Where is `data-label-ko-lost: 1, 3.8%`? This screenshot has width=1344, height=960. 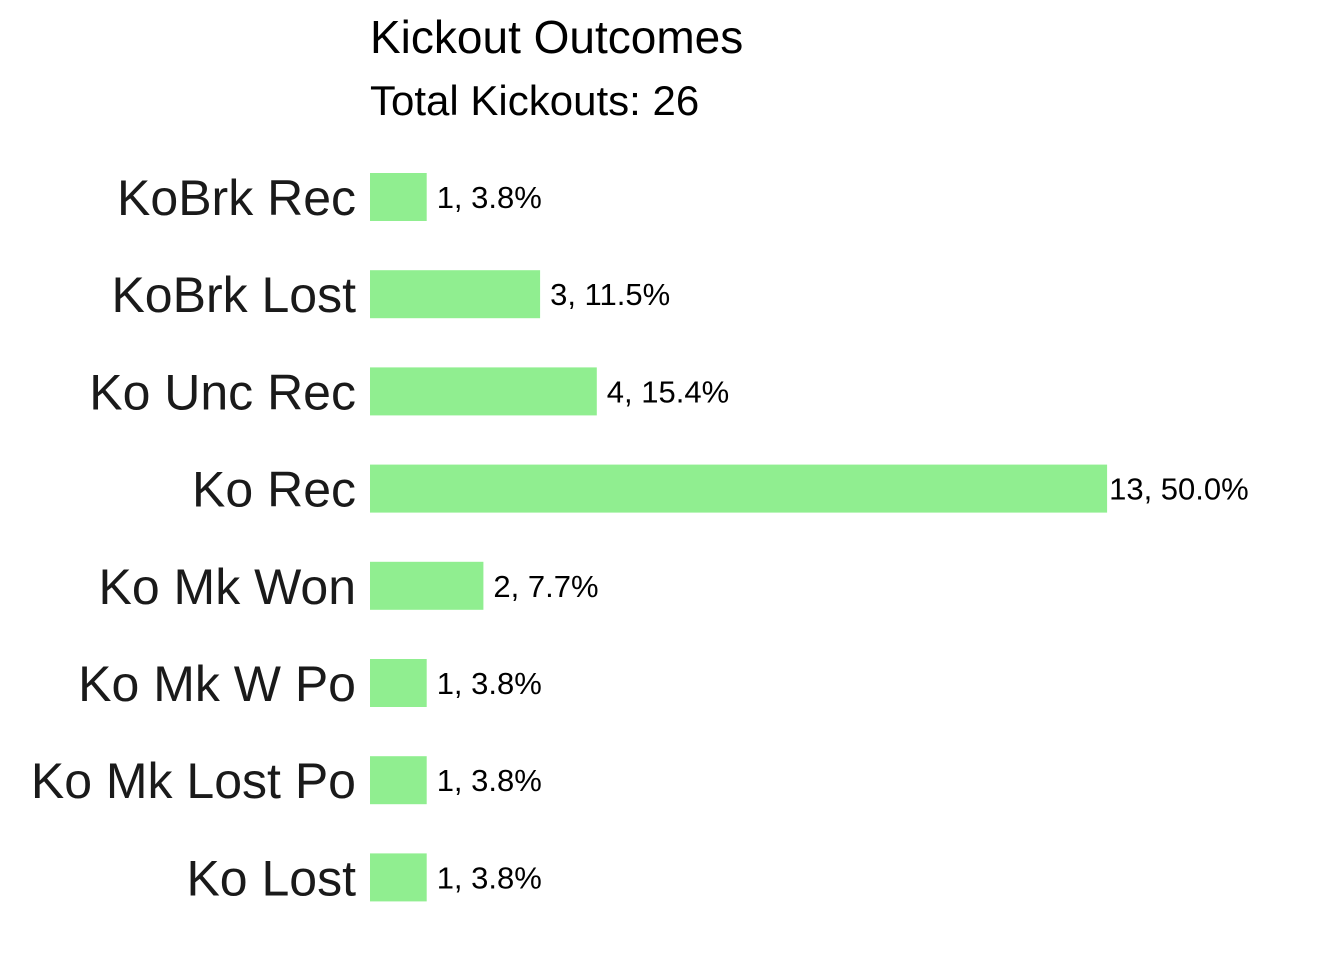 data-label-ko-lost: 1, 3.8% is located at coordinates (489, 877).